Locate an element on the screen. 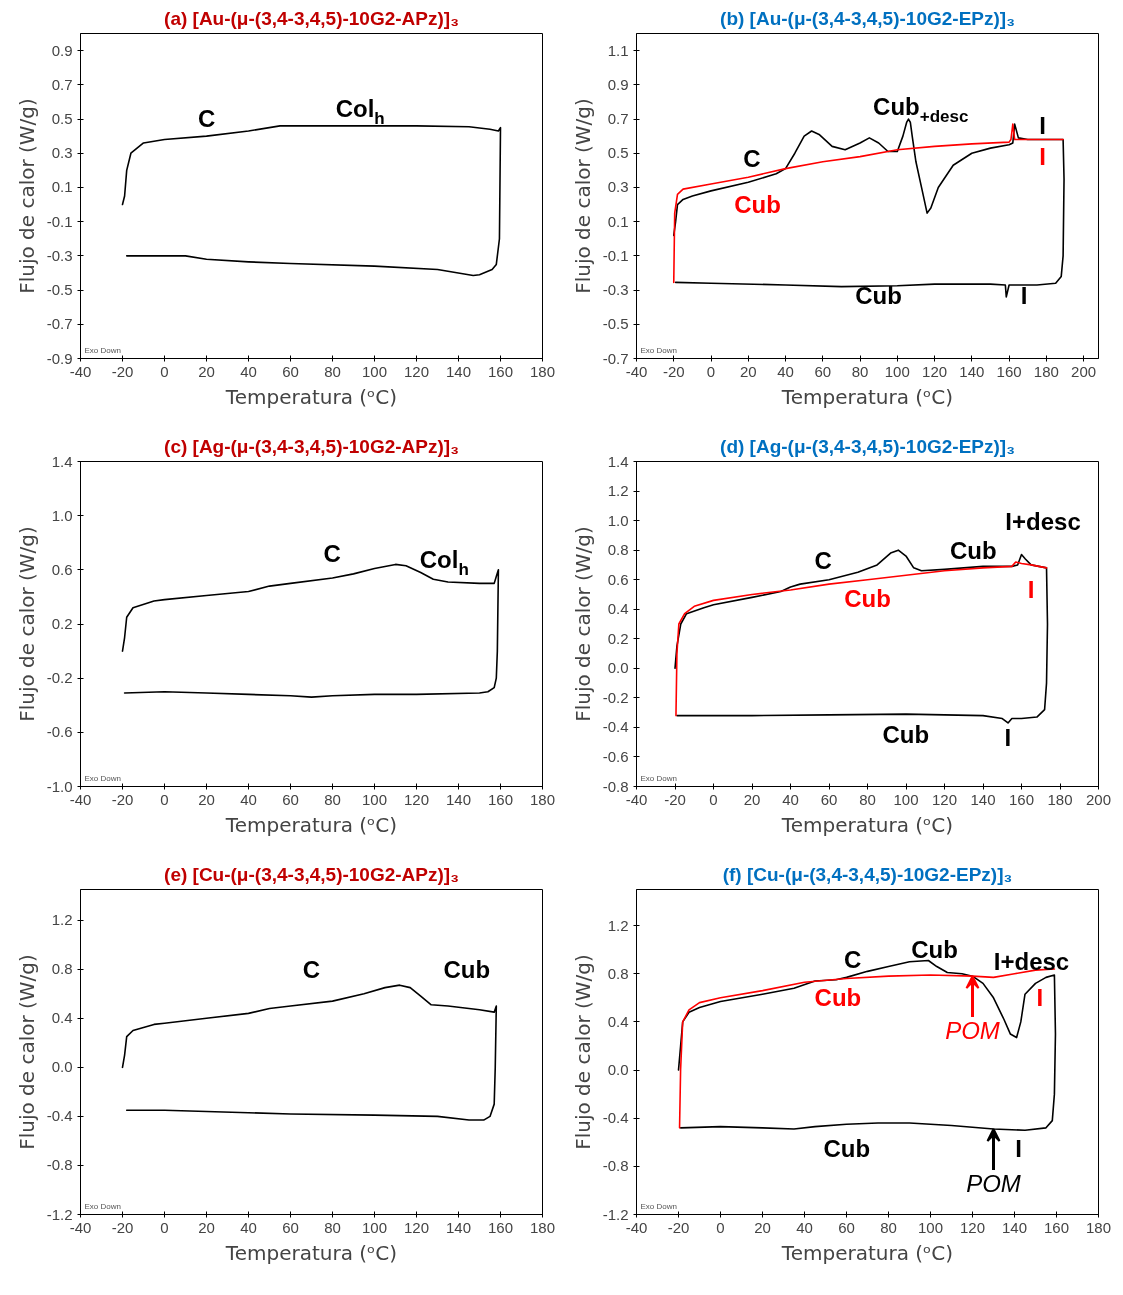 The width and height of the screenshot is (1123, 1295). y-tick-label: 0.6 is located at coordinates (62, 569).